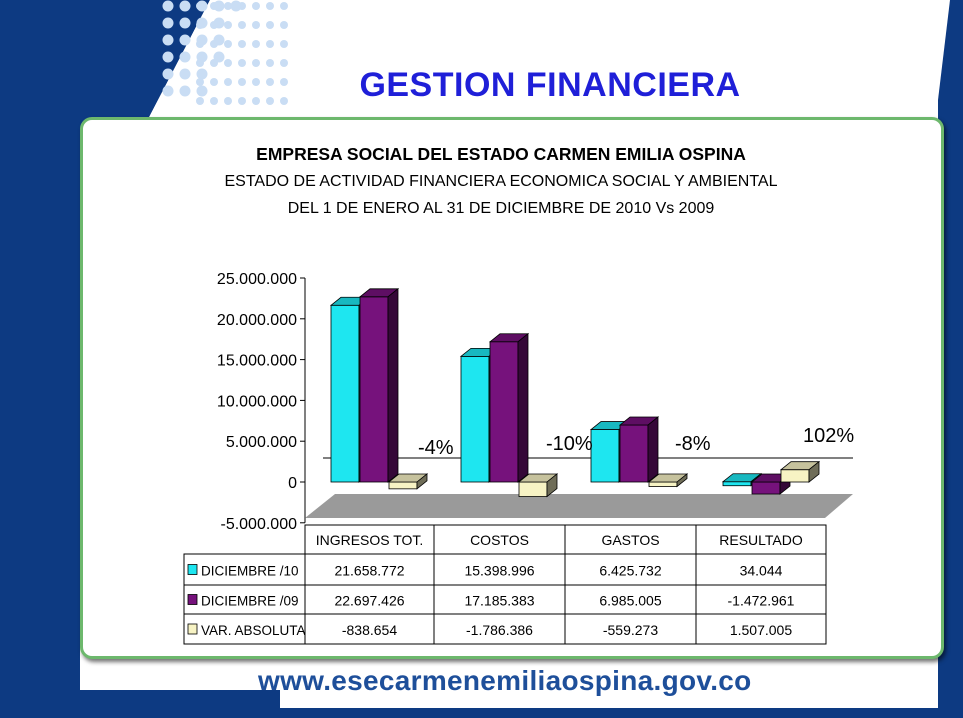  Describe the element at coordinates (250, 571) in the screenshot. I see `legend-series-name: DICIEMBRE /10` at that location.